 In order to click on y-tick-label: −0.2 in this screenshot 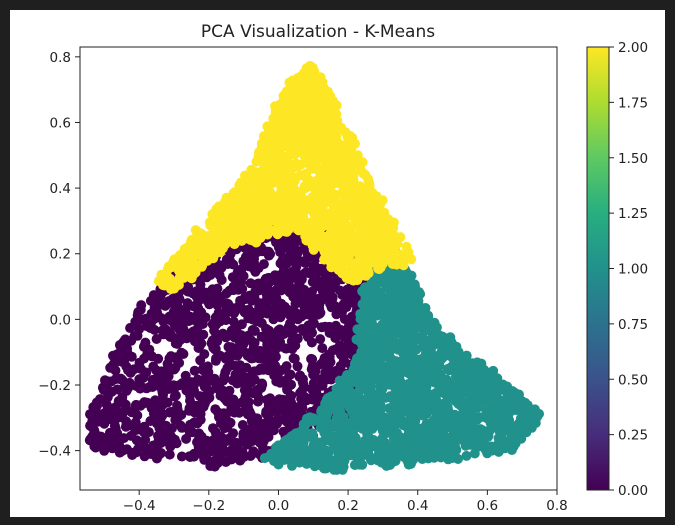, I will do `click(54, 386)`.